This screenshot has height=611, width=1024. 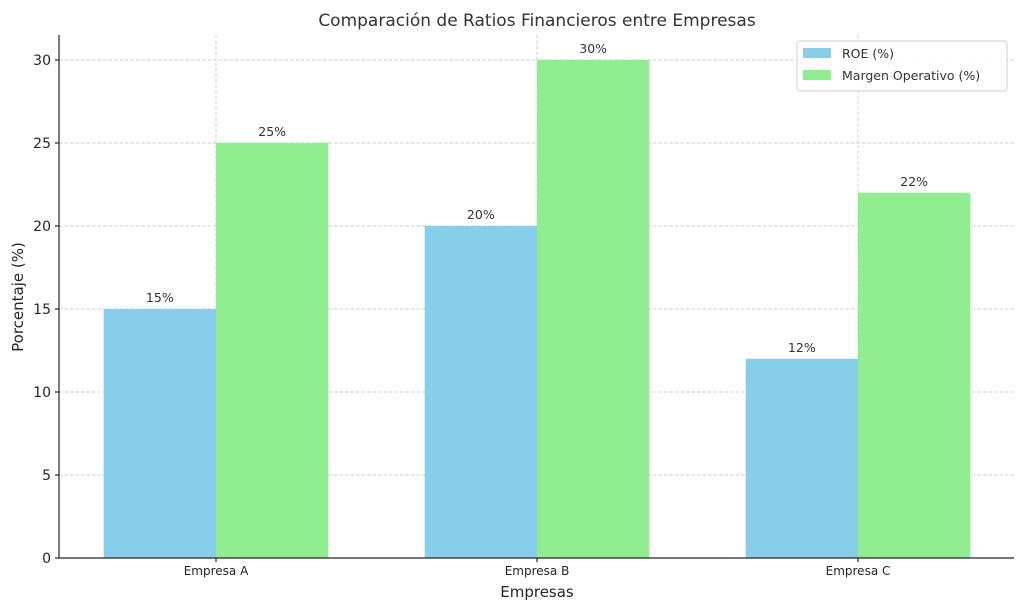 I want to click on y-tick-label: 10, so click(x=42, y=393).